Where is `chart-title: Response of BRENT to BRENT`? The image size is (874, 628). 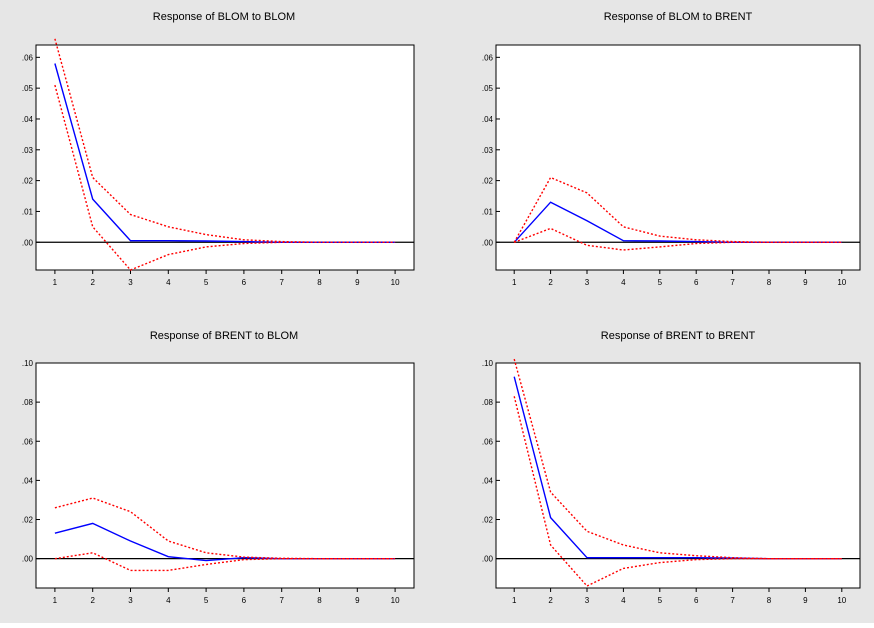
chart-title: Response of BRENT to BRENT is located at coordinates (678, 336).